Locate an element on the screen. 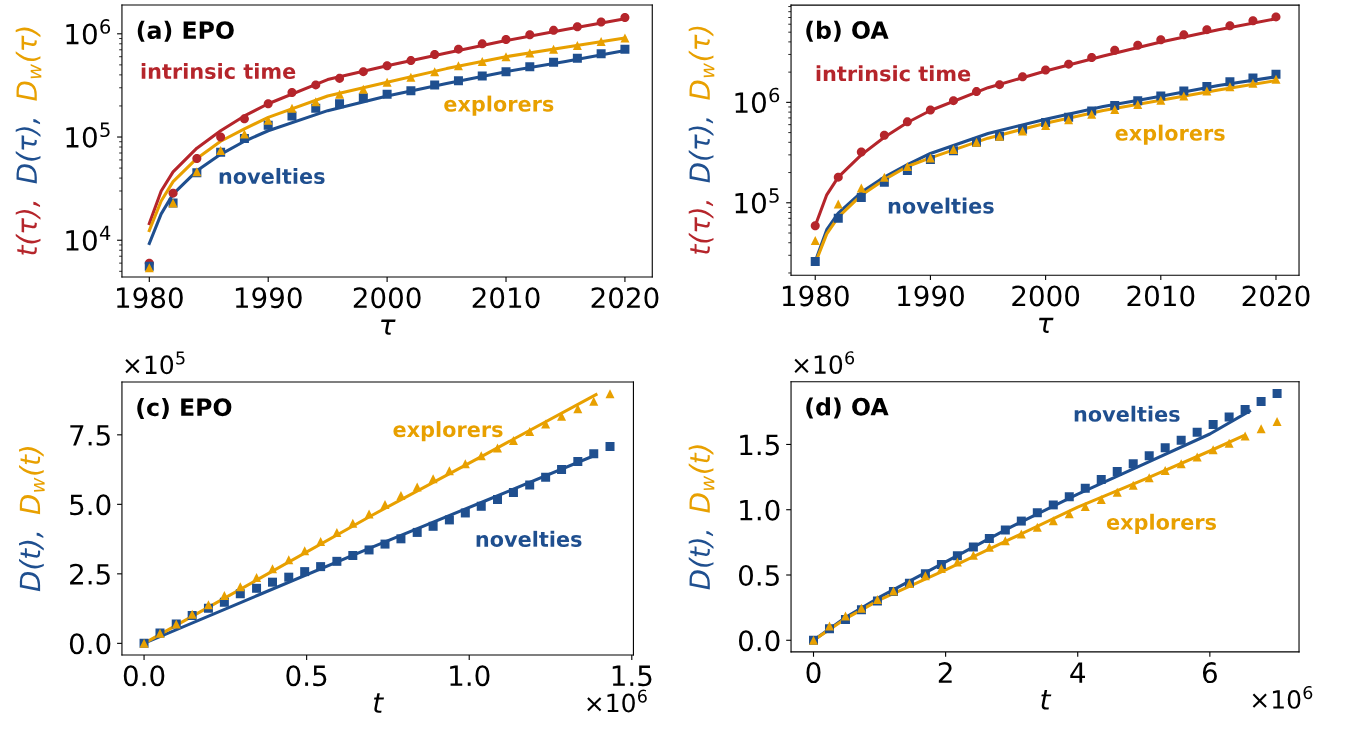 Image resolution: width=1346 pixels, height=730 pixels. y-tick-label: 7.5 is located at coordinates (90, 435).